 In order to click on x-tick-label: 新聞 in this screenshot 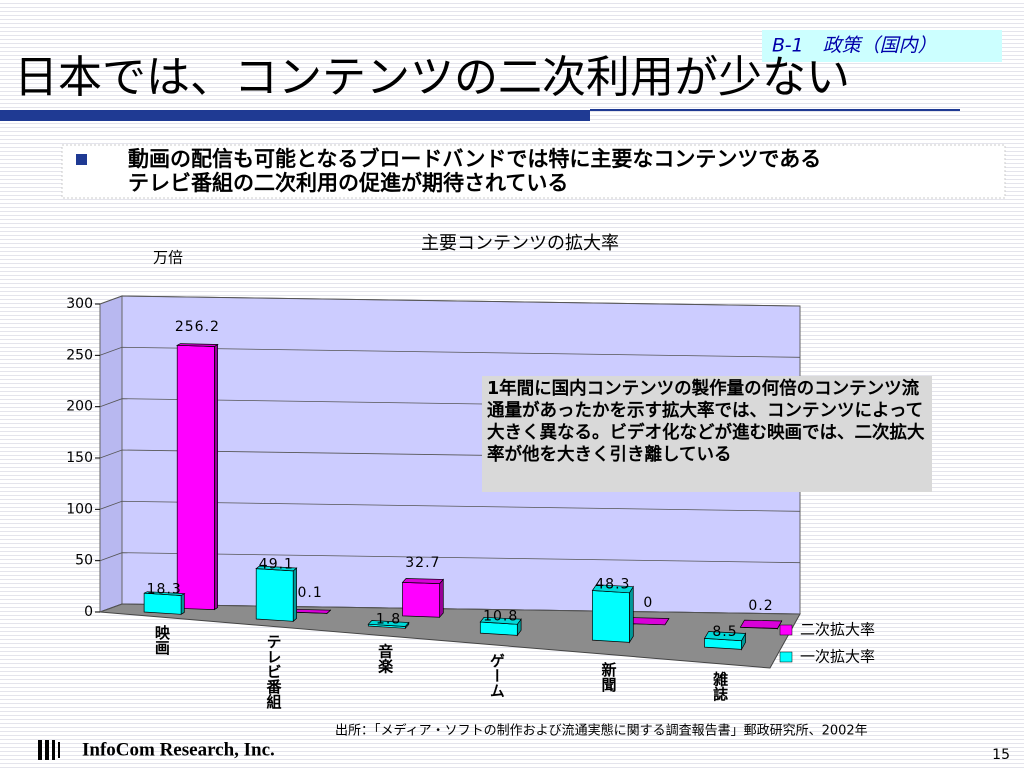, I will do `click(609, 677)`.